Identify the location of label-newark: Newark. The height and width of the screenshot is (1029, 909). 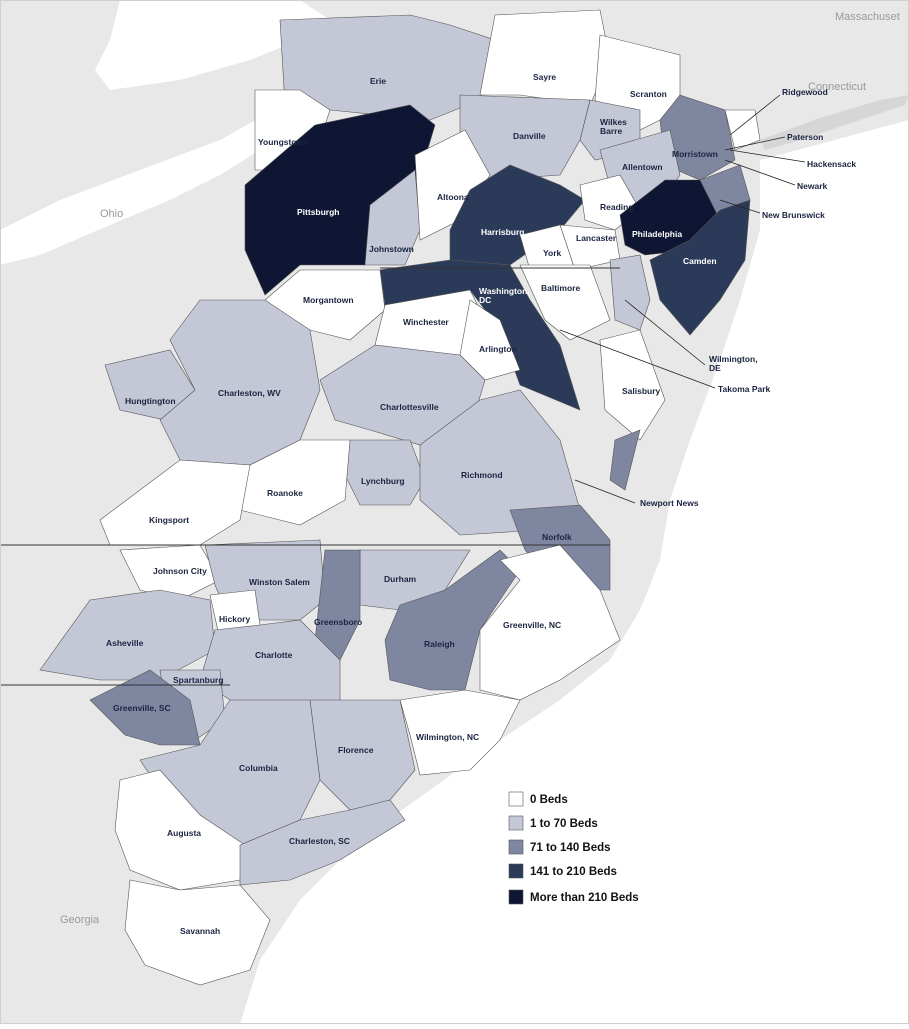
(812, 186).